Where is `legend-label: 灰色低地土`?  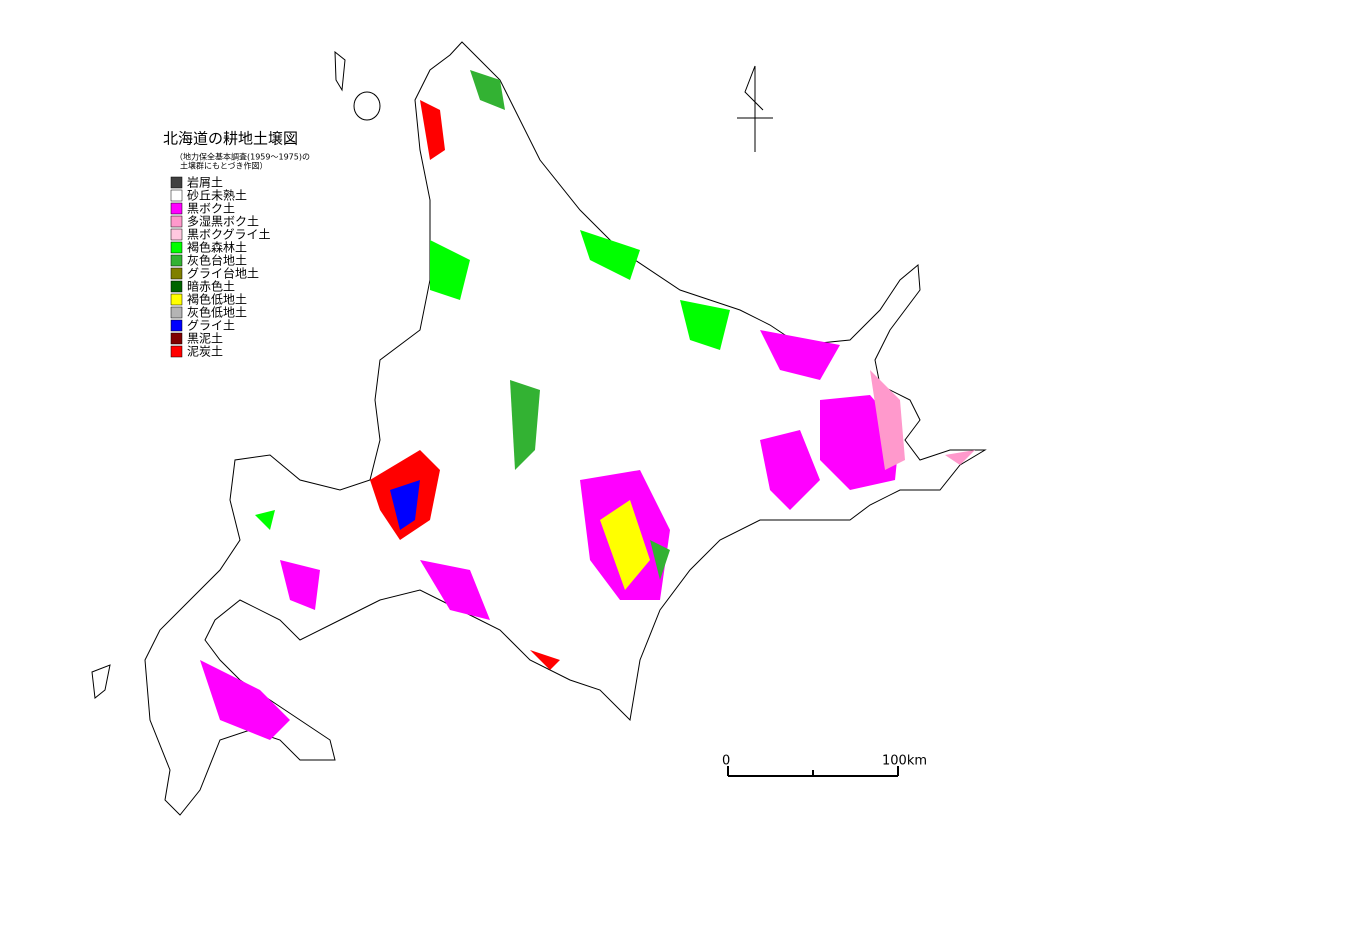 legend-label: 灰色低地土 is located at coordinates (217, 313).